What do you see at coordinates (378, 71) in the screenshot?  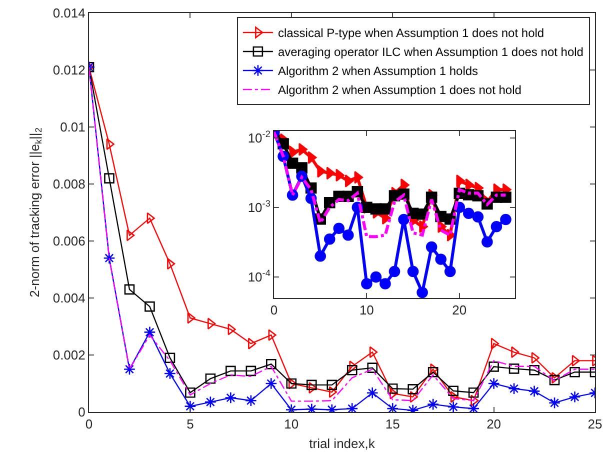 I see `legend-label: Algorithm 2 when Assumption 1 holds` at bounding box center [378, 71].